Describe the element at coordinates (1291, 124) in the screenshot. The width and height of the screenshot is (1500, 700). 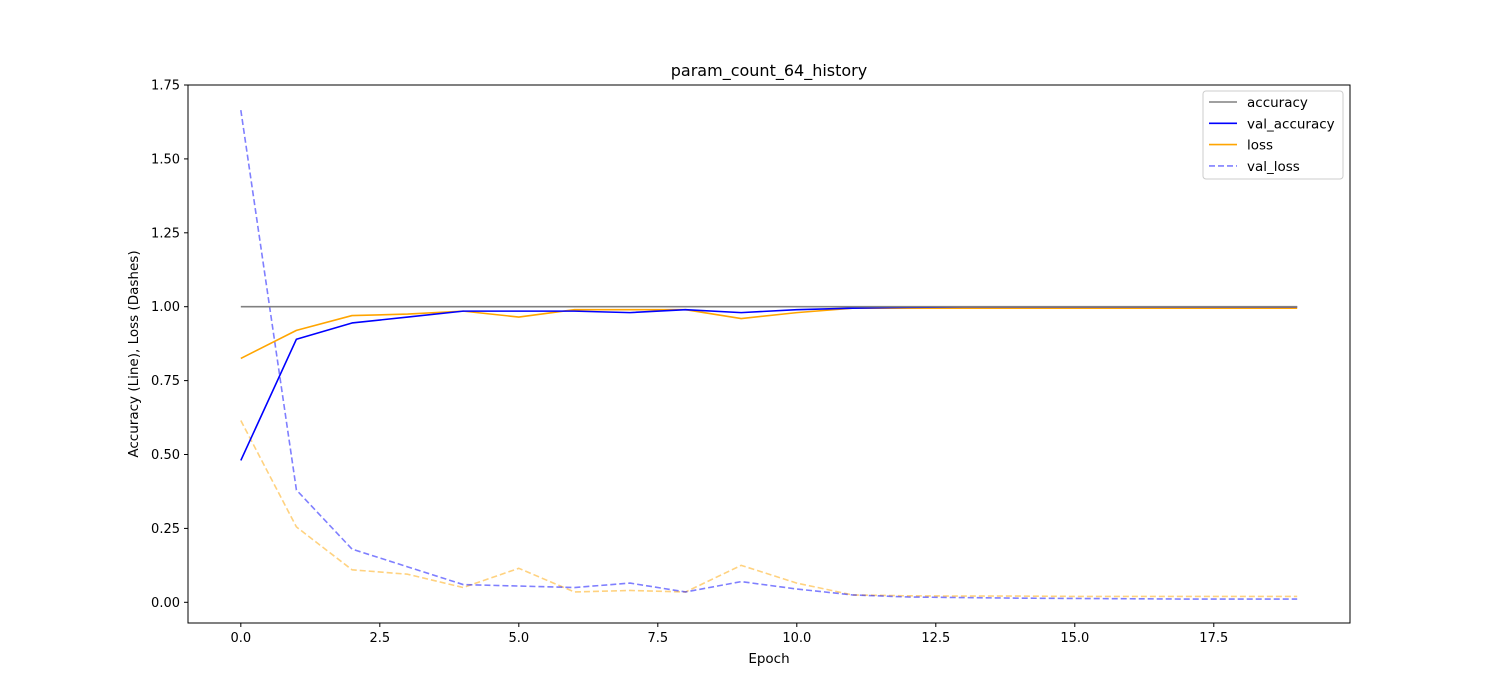
I see `legend-label-val-accuracy: val_accuracy` at that location.